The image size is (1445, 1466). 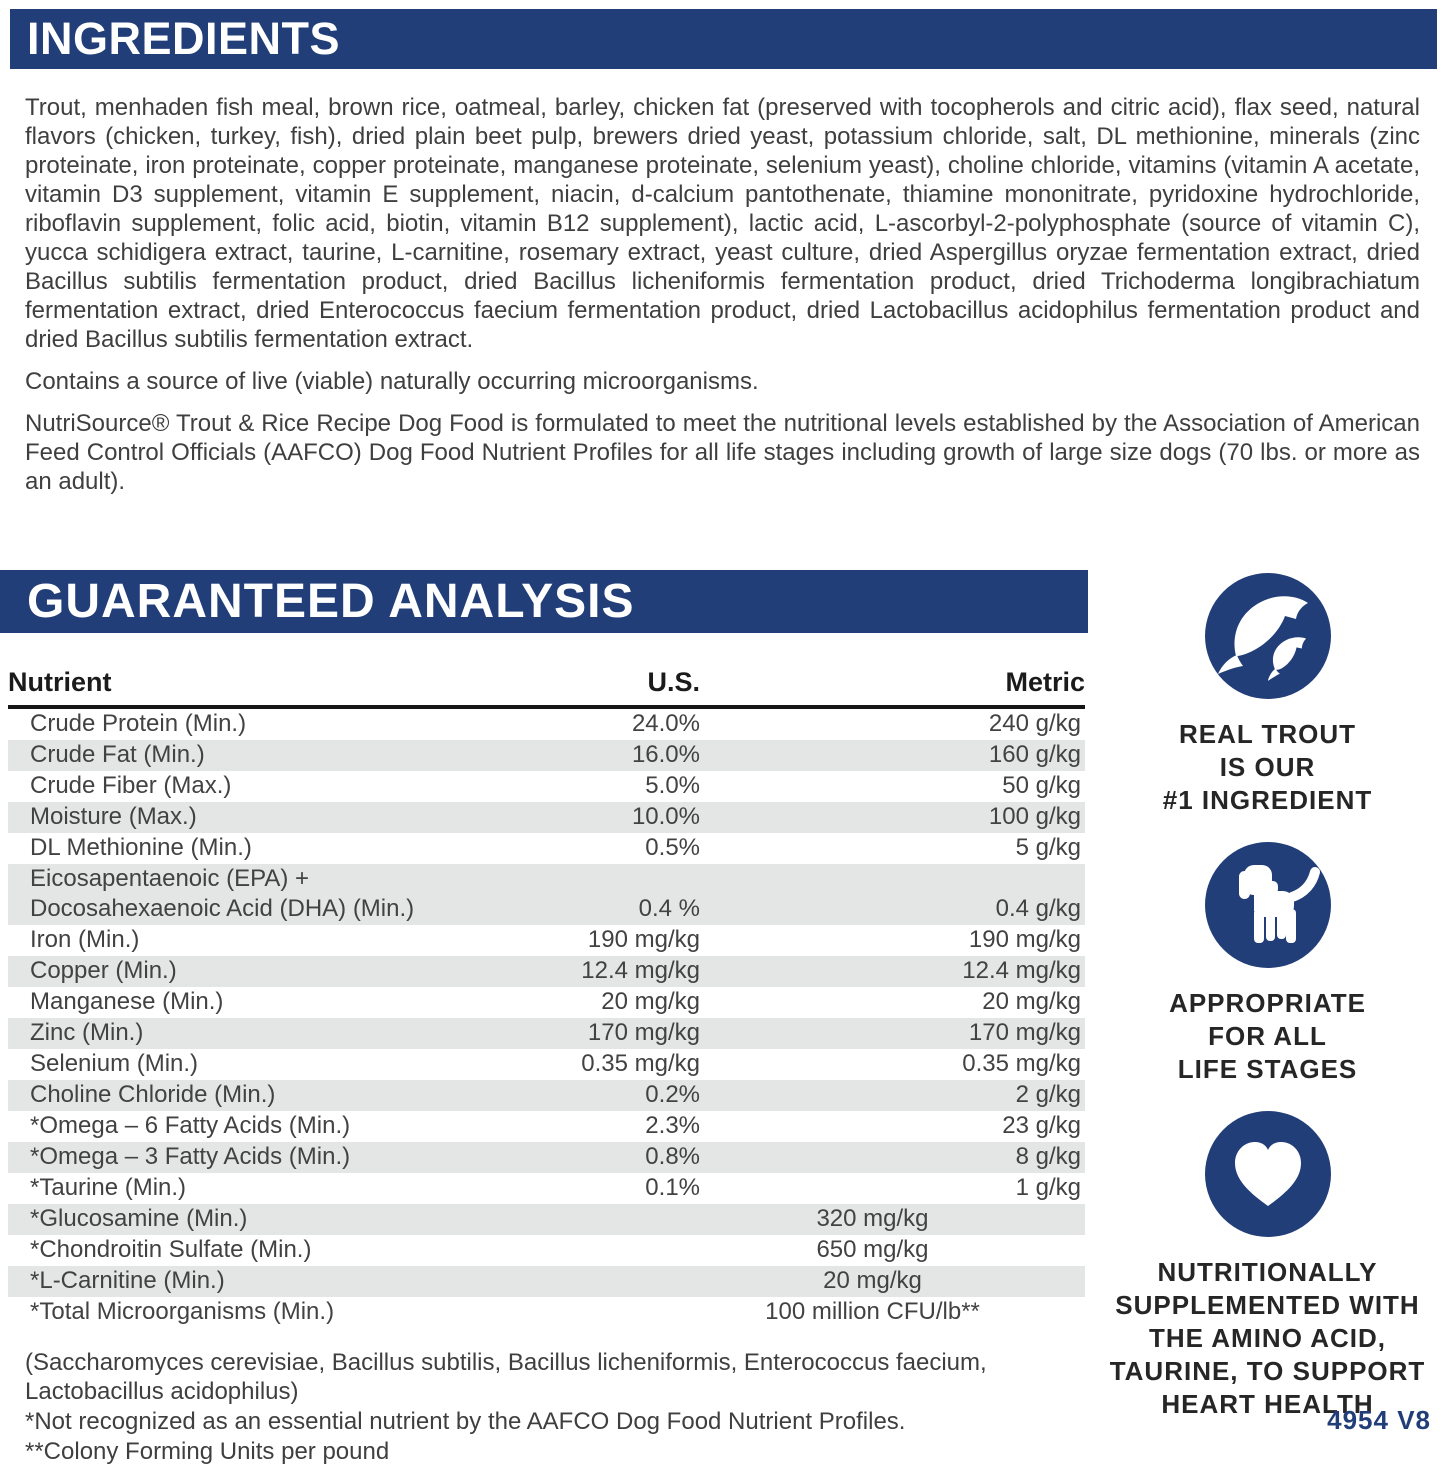 I want to click on nutrient-cell: *Omega – 3 Fatty Acids (Min.), so click(x=190, y=1156).